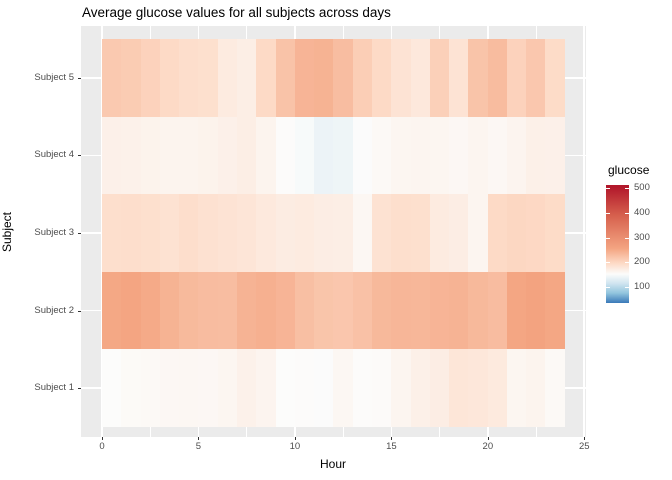 The image size is (672, 480). What do you see at coordinates (79, 389) in the screenshot?
I see `y-axis-tick-mark` at bounding box center [79, 389].